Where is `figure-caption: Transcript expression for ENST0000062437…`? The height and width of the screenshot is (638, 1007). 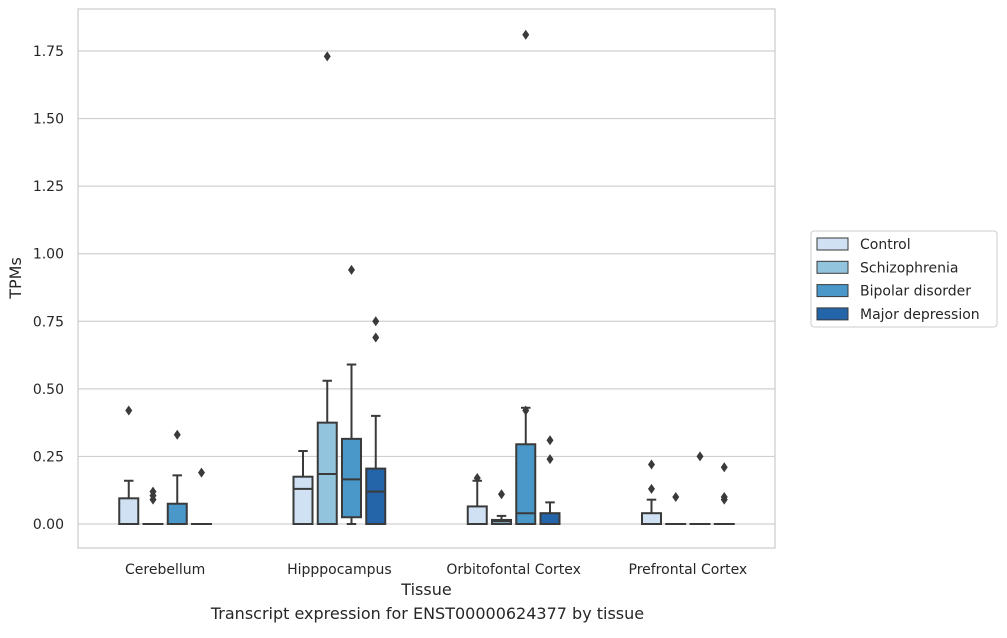
figure-caption: Transcript expression for ENST0000062437… is located at coordinates (427, 613).